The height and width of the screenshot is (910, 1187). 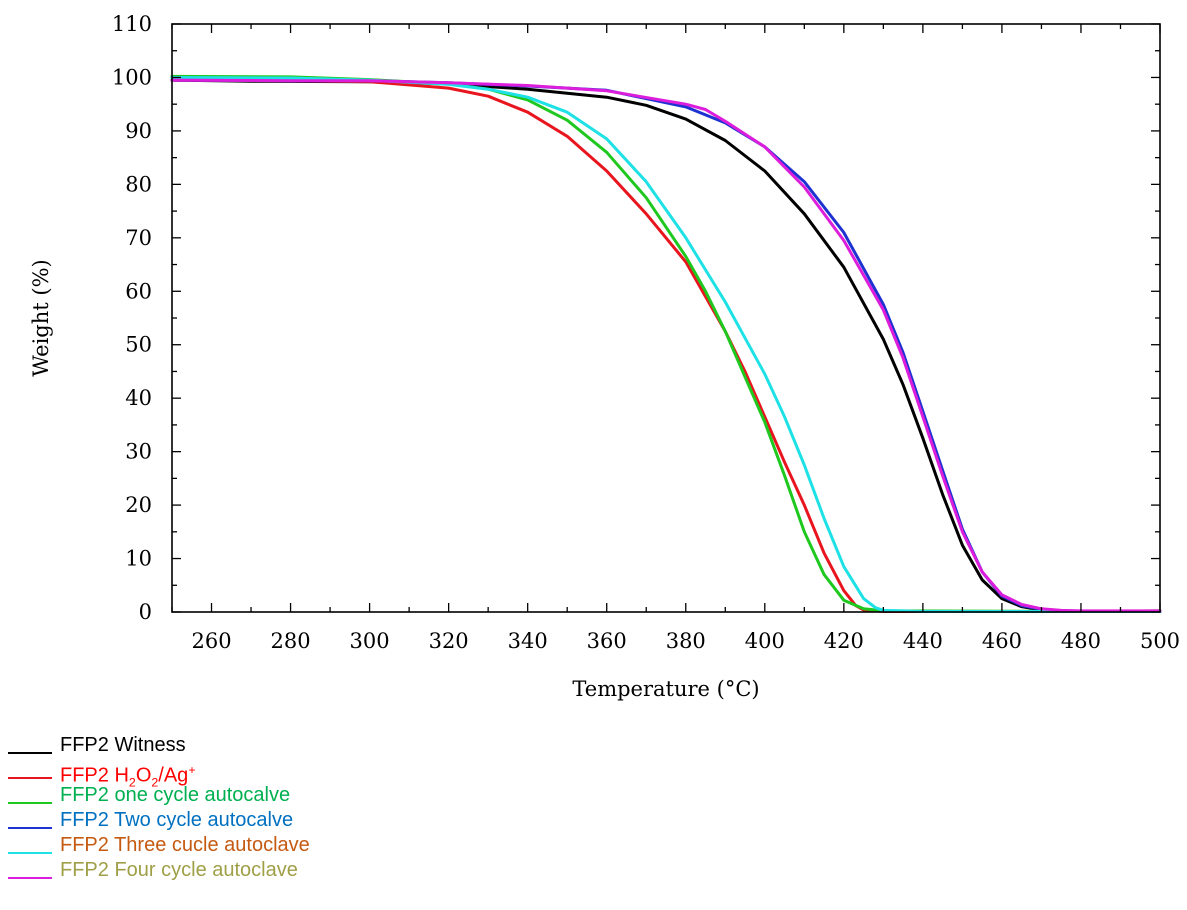 I want to click on y-tick-label: 70, so click(x=138, y=238).